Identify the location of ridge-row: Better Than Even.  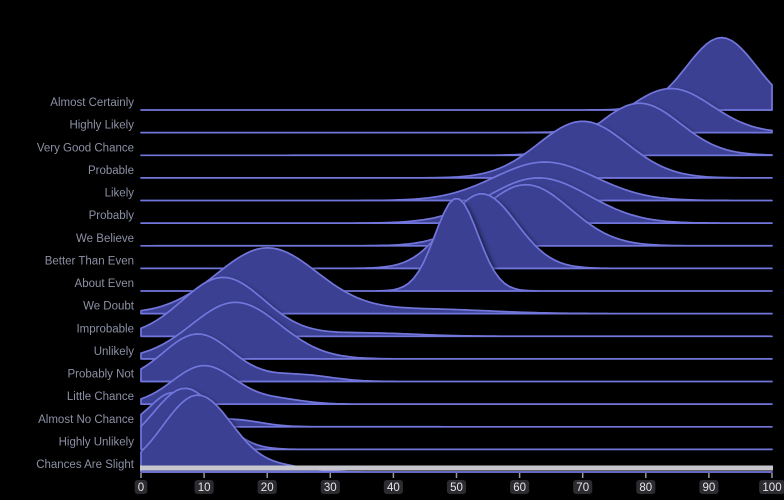
(409, 231).